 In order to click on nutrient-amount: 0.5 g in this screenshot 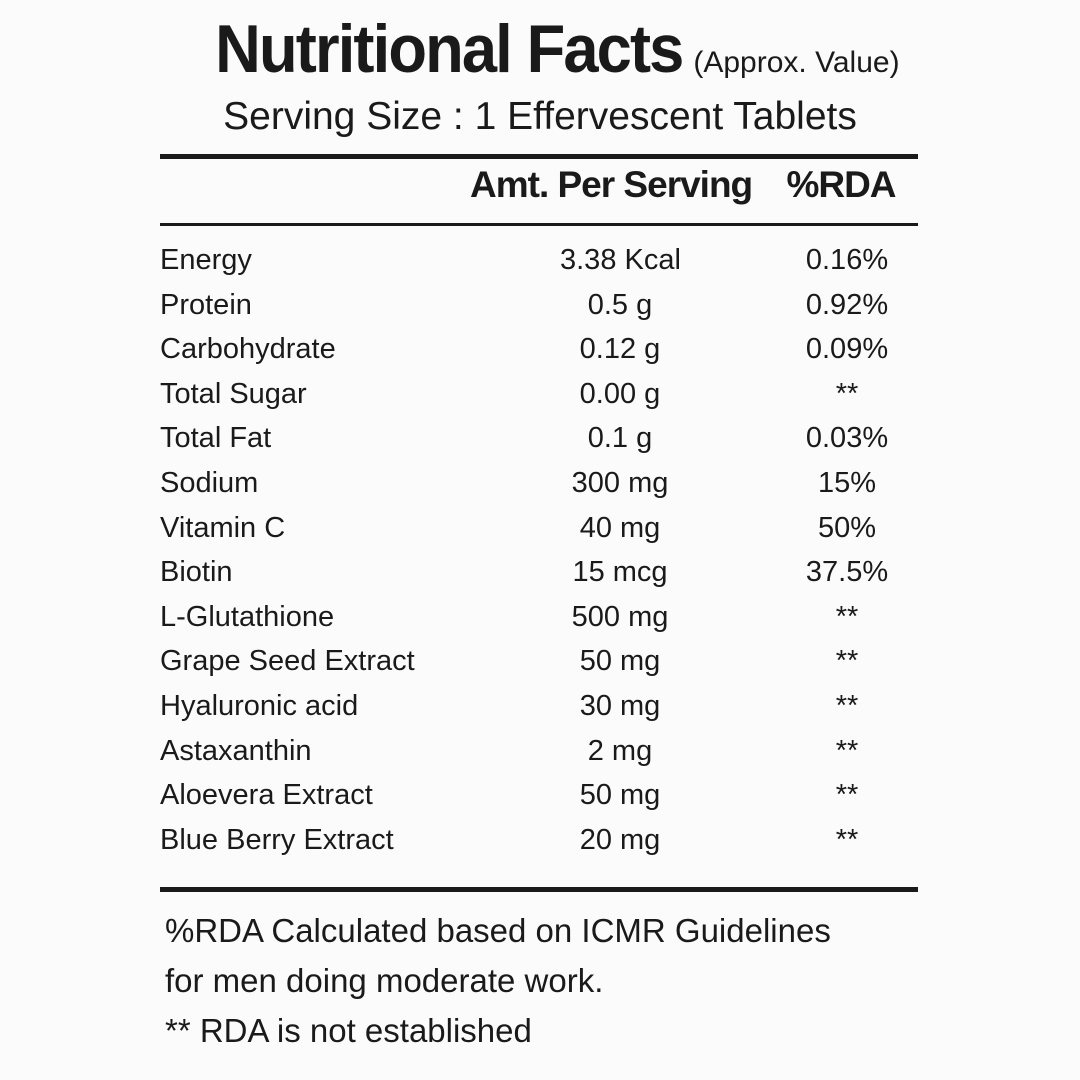, I will do `click(620, 304)`.